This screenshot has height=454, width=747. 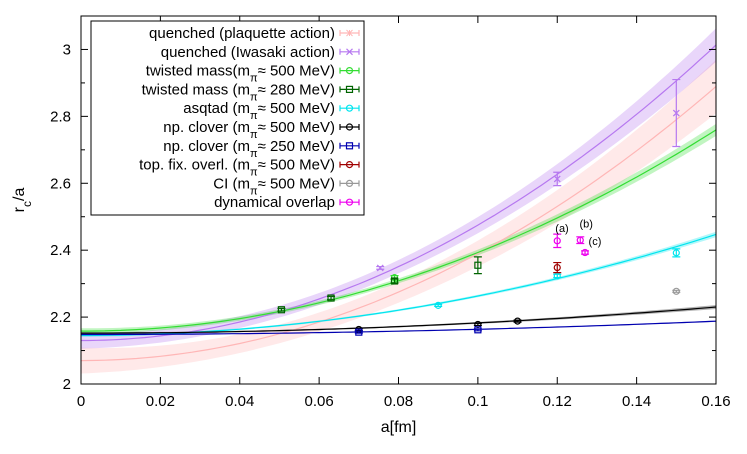 What do you see at coordinates (398, 401) in the screenshot?
I see `x-tick-label-4: 0.08` at bounding box center [398, 401].